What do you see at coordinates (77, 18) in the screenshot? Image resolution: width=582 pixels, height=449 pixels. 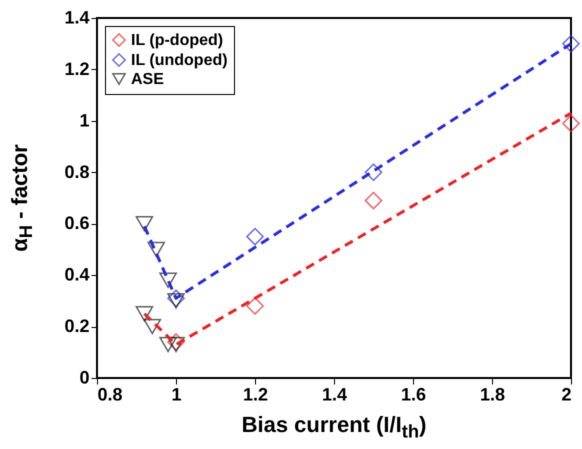 I see `y-tick-label: 1.4` at bounding box center [77, 18].